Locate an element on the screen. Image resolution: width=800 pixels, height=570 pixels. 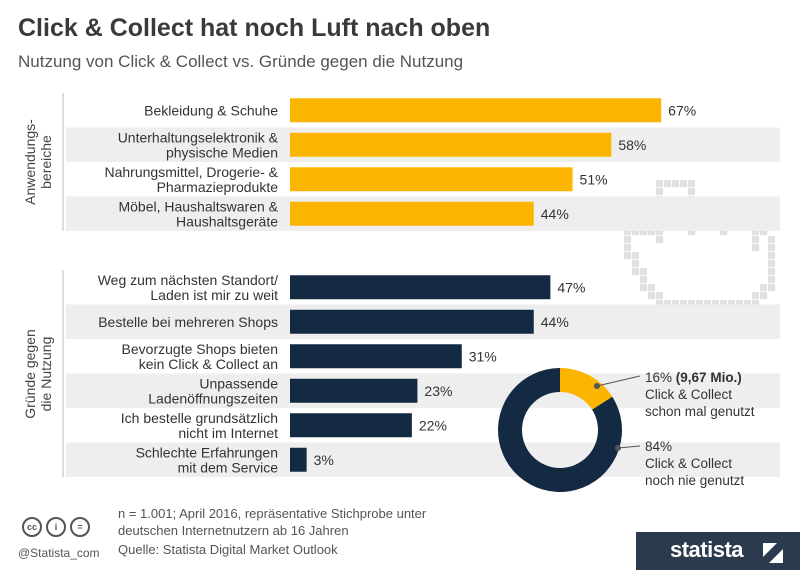
donut-value-used: 16% is located at coordinates (659, 377).